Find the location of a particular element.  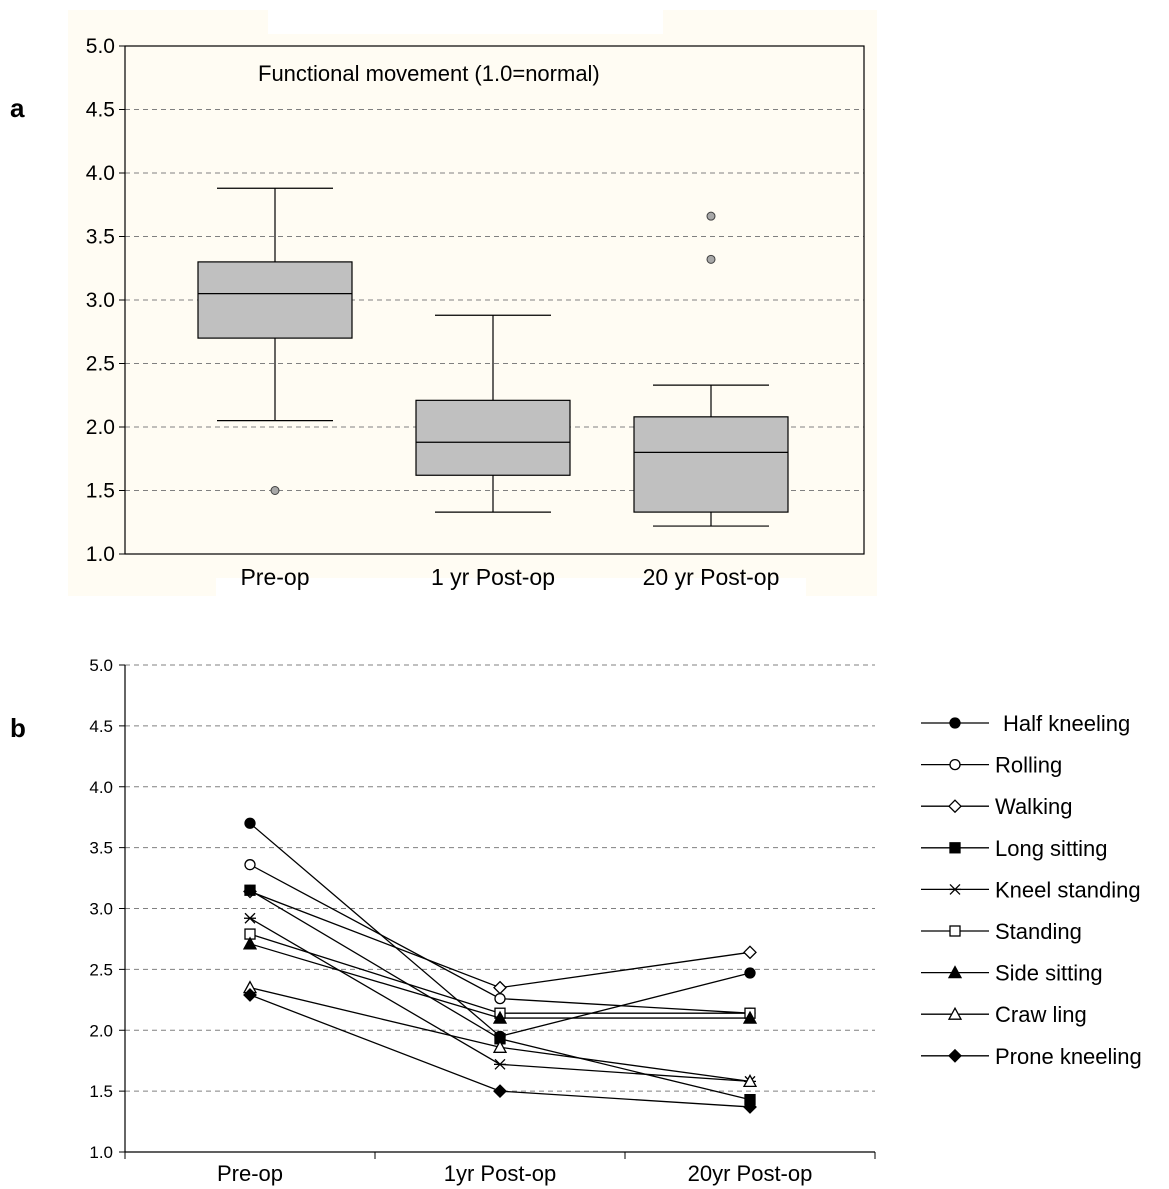

chart-a-boxes is located at coordinates (493, 357).